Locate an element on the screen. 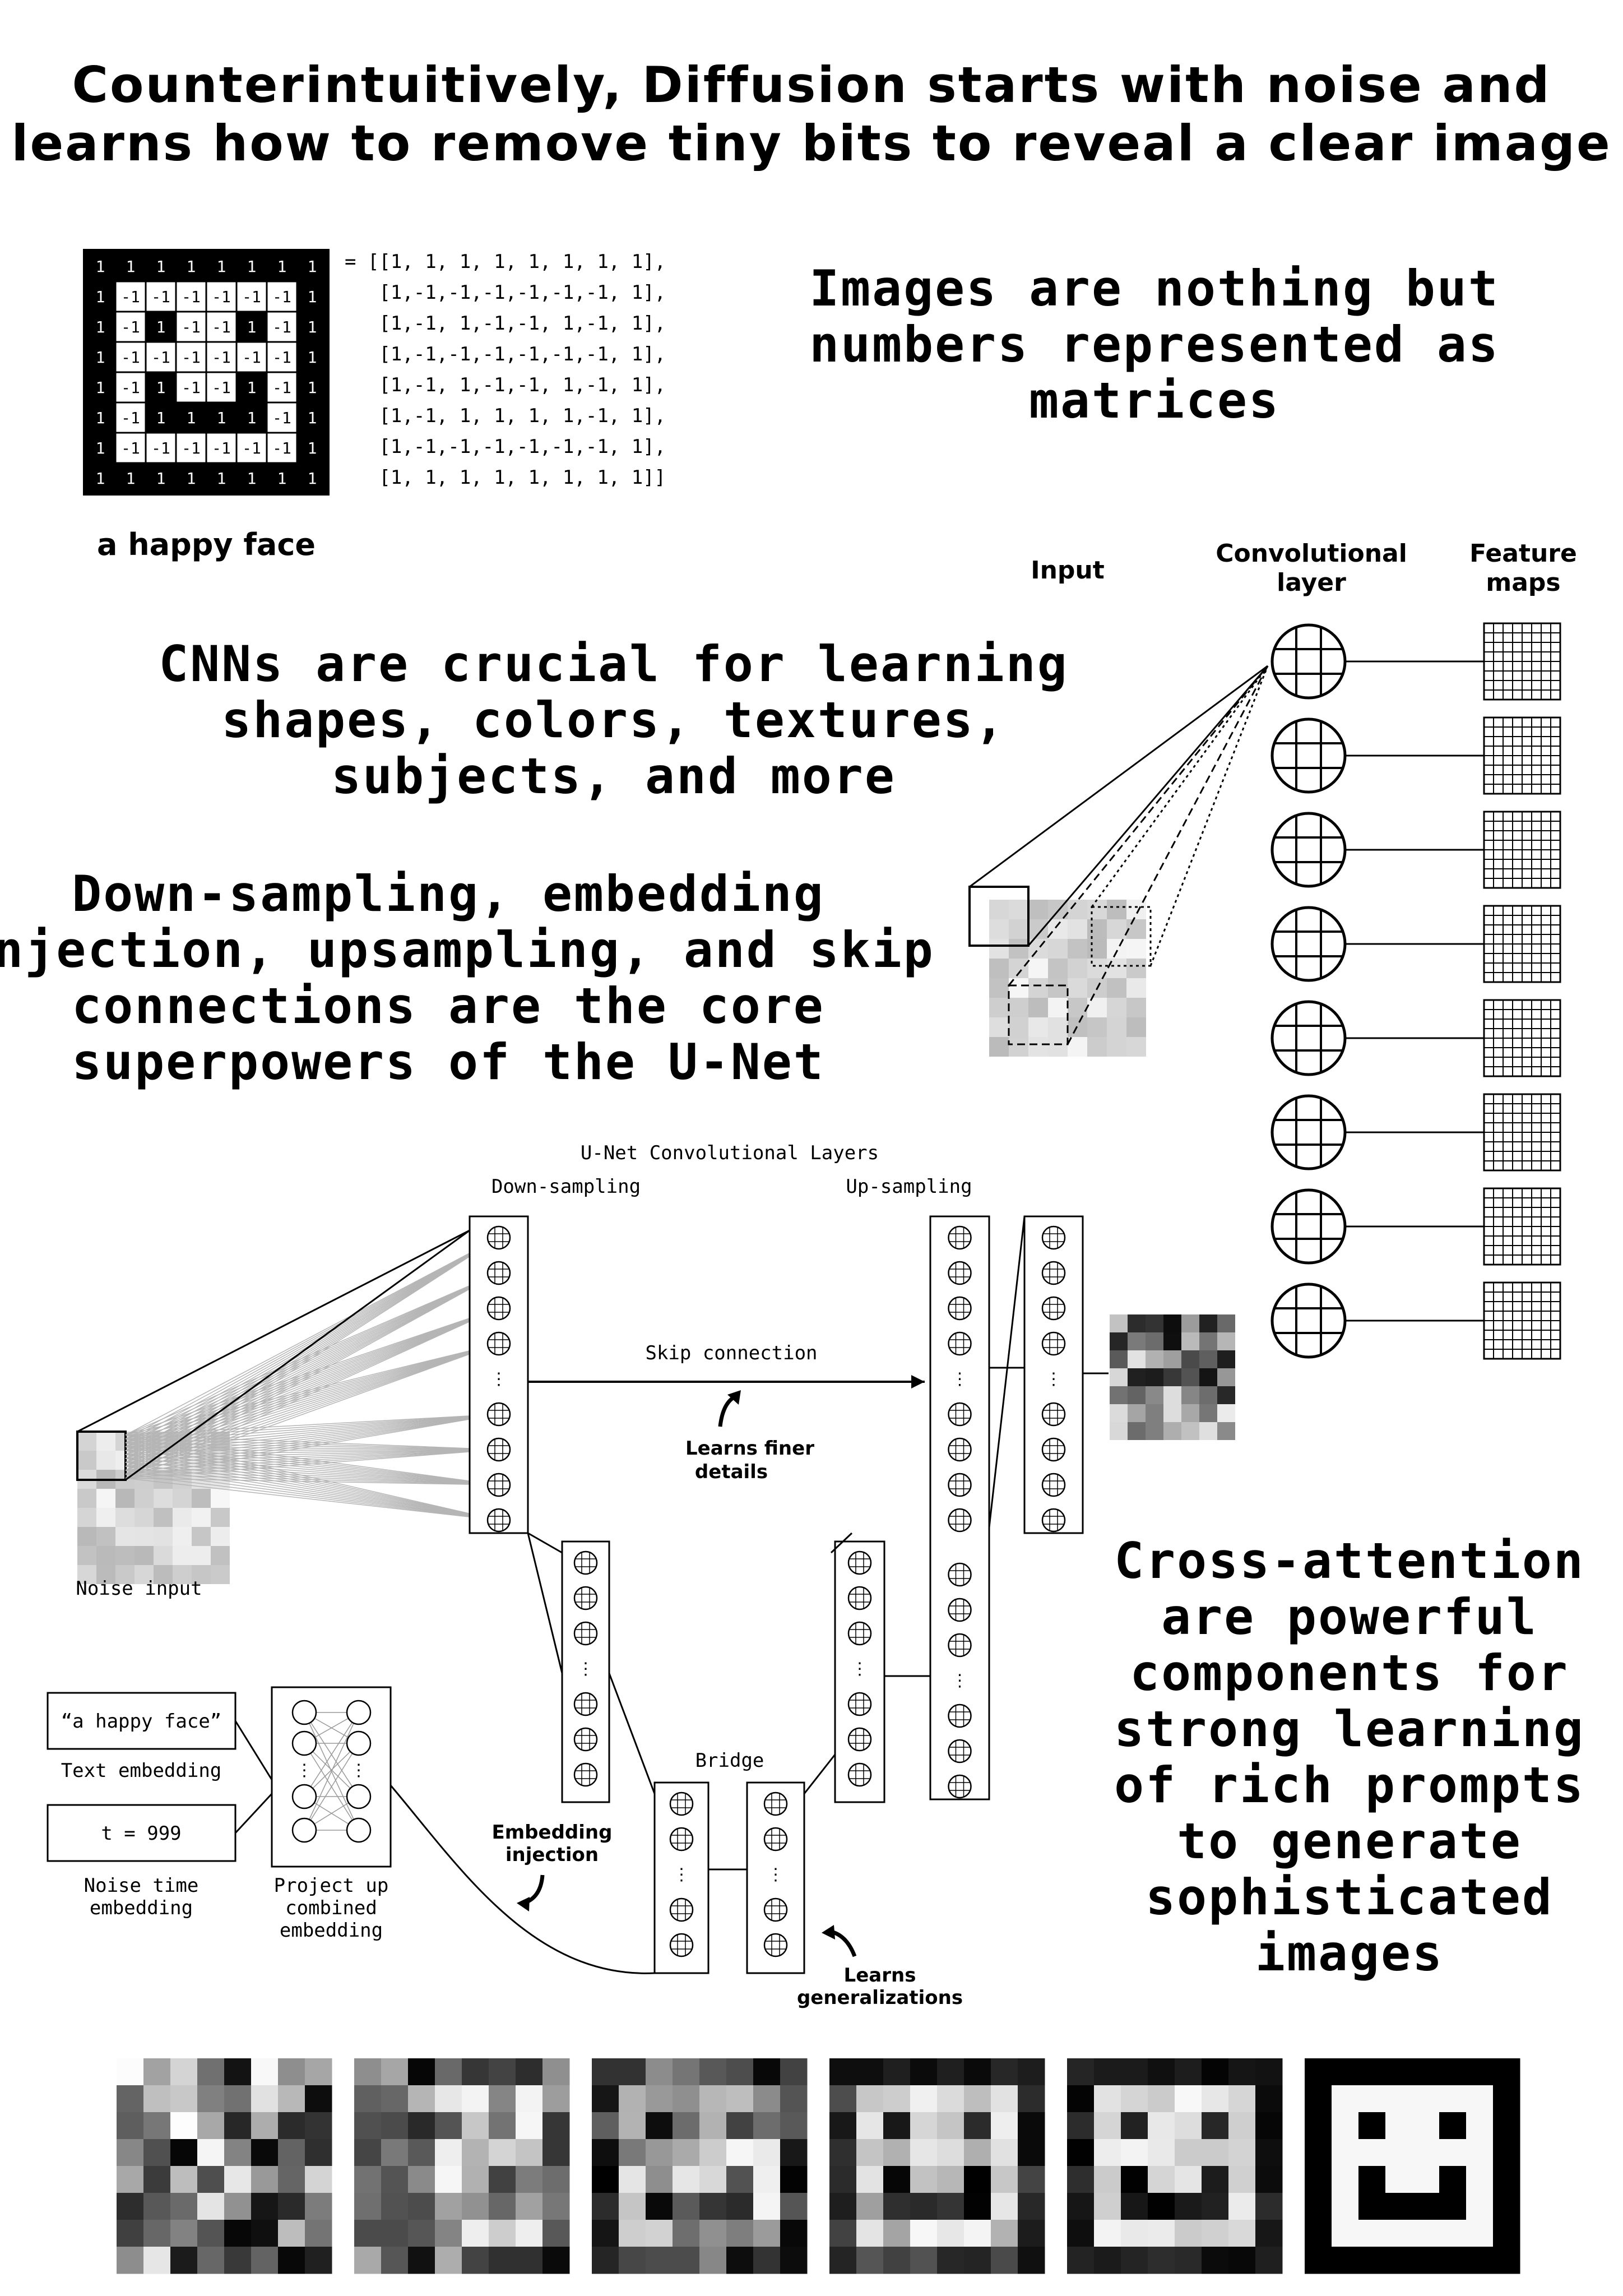  happy-face-caption: a happy face is located at coordinates (206, 544).